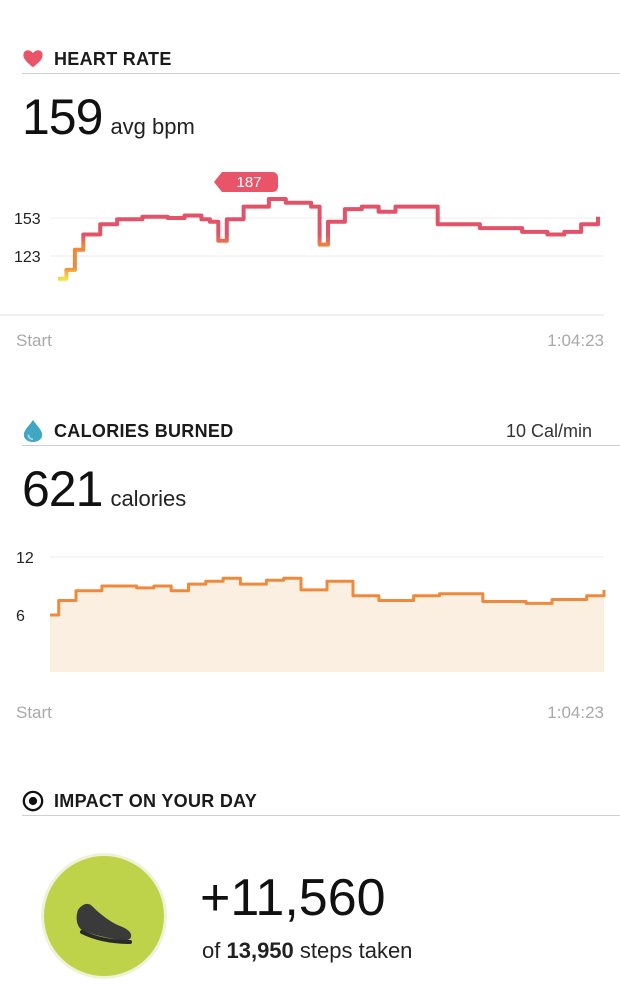  What do you see at coordinates (321, 801) in the screenshot?
I see `impact-header: IMPACT ON YOUR DAY` at bounding box center [321, 801].